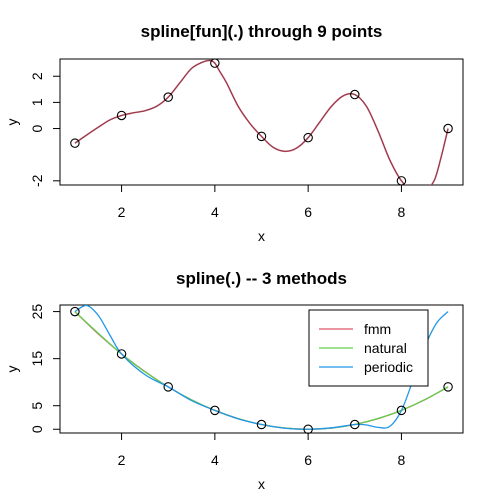 The width and height of the screenshot is (483, 493). I want to click on y-tick-label: 1, so click(37, 102).